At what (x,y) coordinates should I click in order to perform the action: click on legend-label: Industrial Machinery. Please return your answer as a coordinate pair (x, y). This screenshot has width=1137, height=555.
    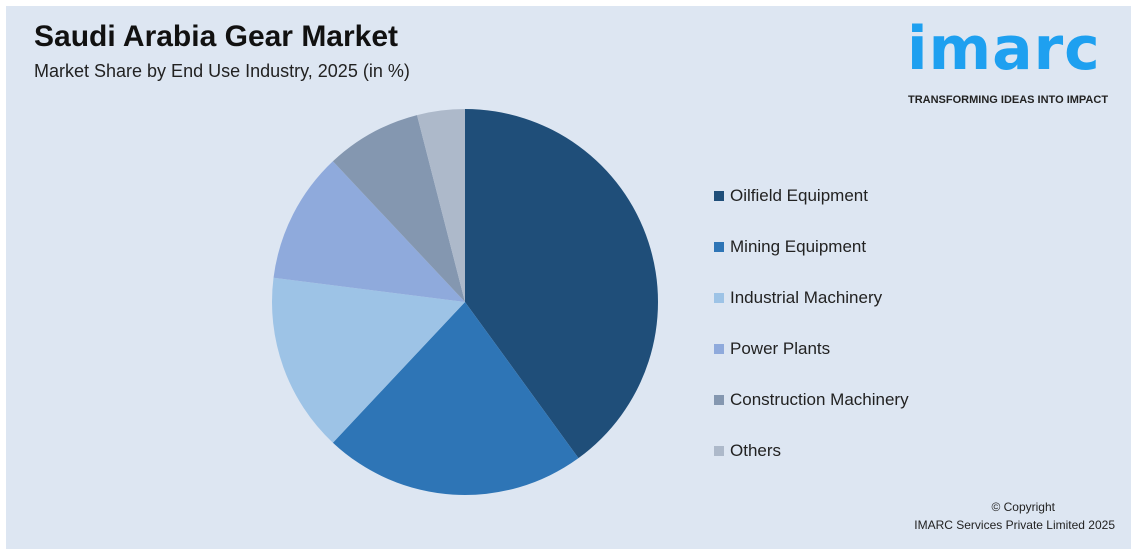
    Looking at the image, I should click on (806, 297).